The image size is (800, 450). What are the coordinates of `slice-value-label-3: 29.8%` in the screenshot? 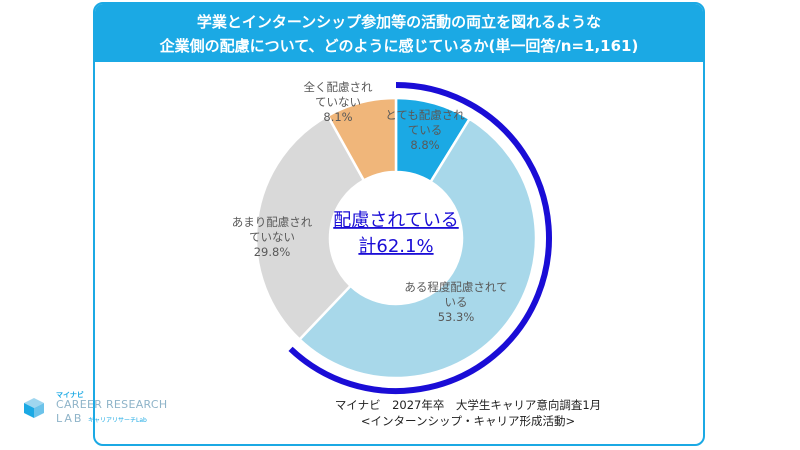 It's located at (272, 252).